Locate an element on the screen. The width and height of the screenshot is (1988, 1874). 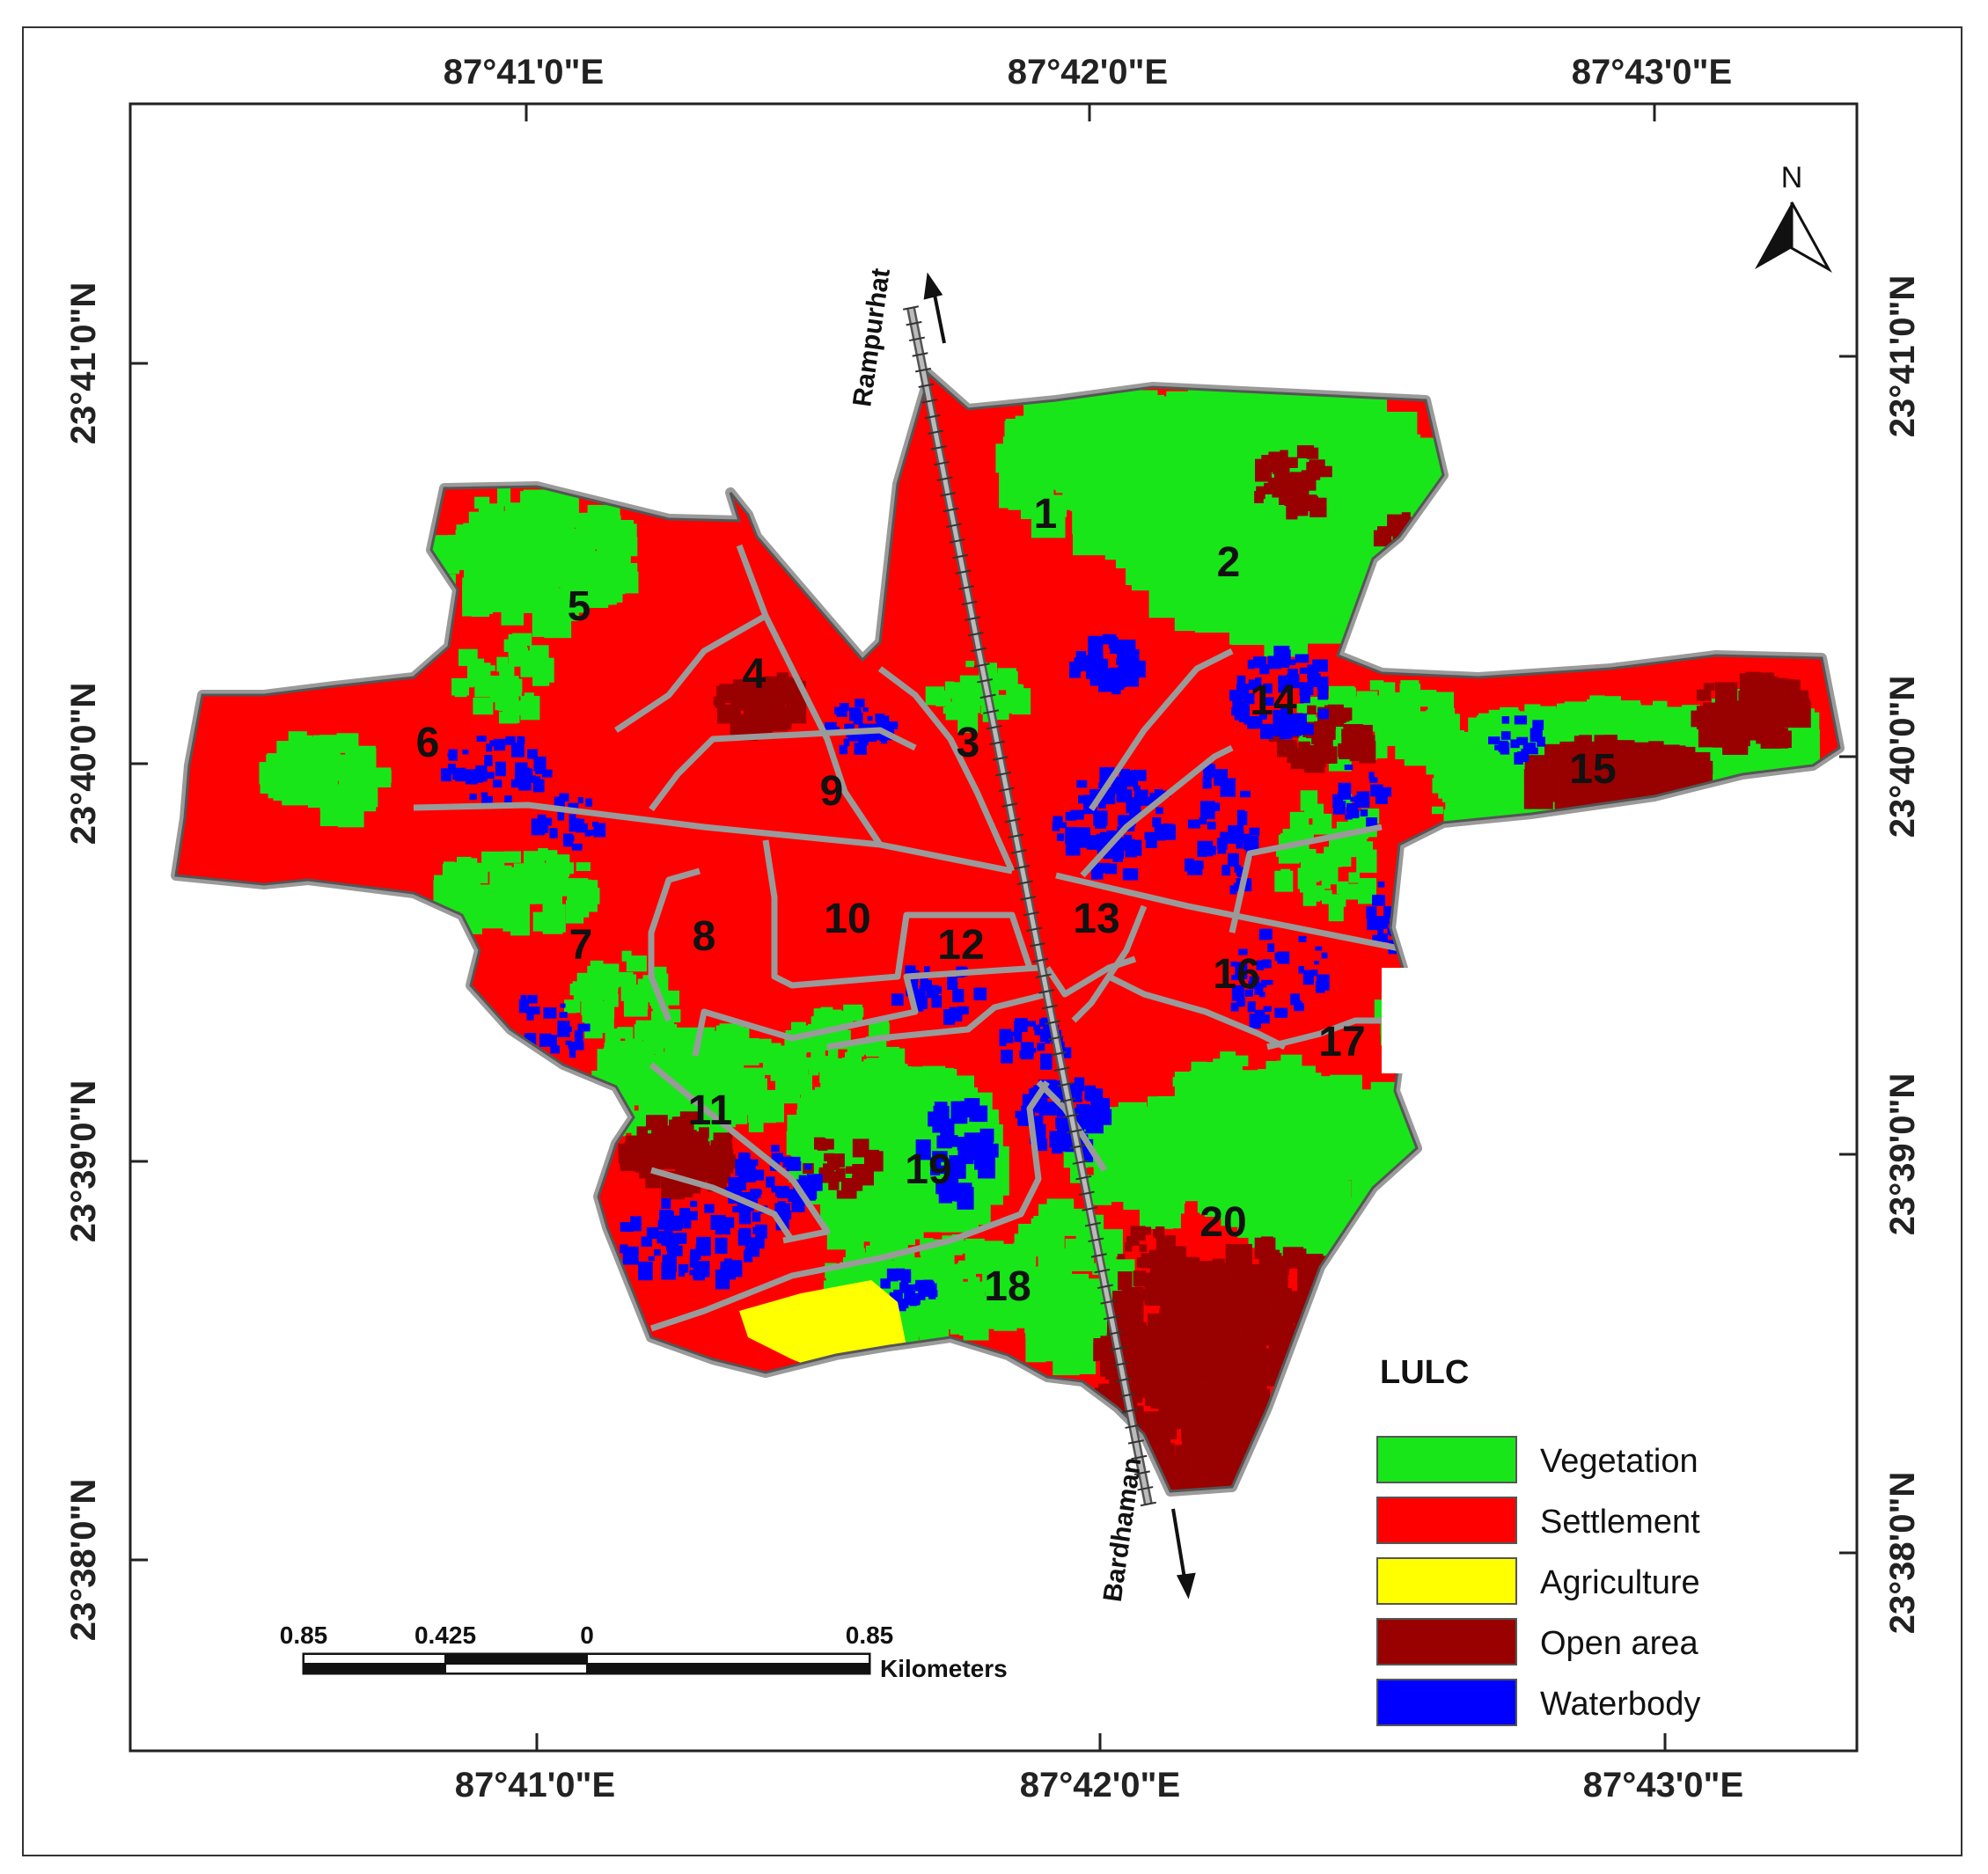
lon-label-bottom-3: 87°43'0"E is located at coordinates (1663, 1785).